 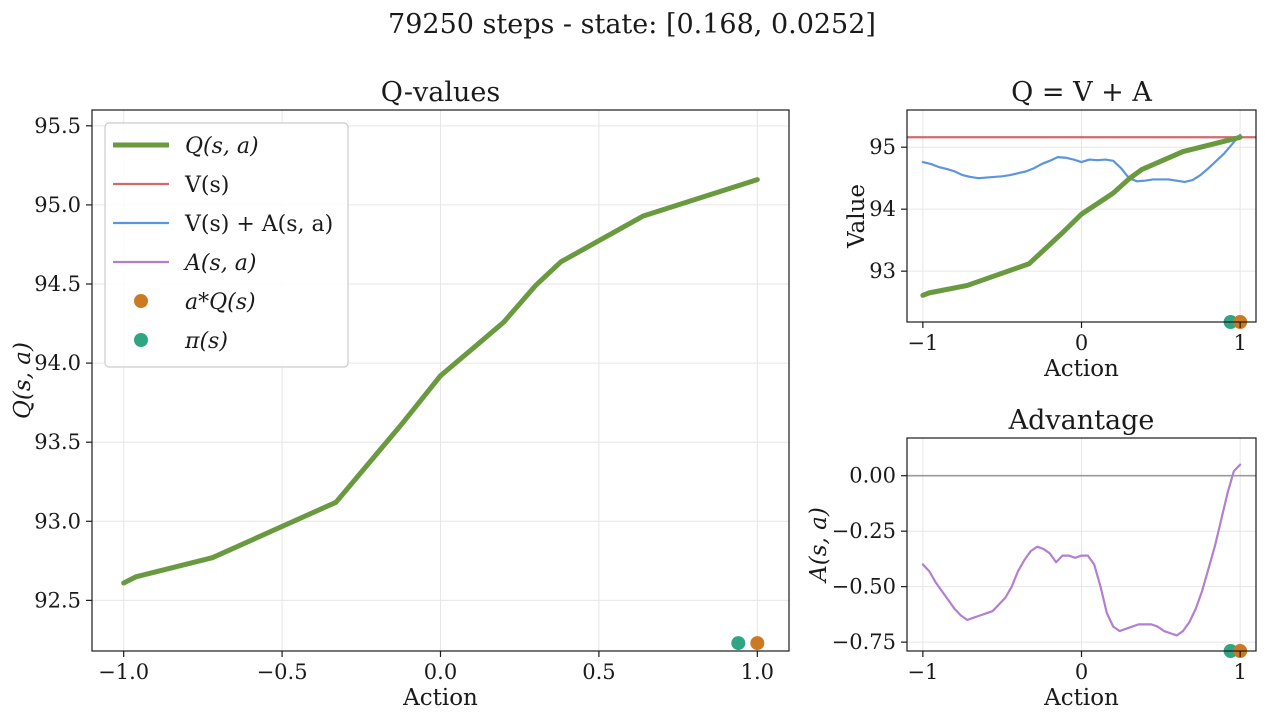 I want to click on y-tick-label: 94.0, so click(x=57, y=363).